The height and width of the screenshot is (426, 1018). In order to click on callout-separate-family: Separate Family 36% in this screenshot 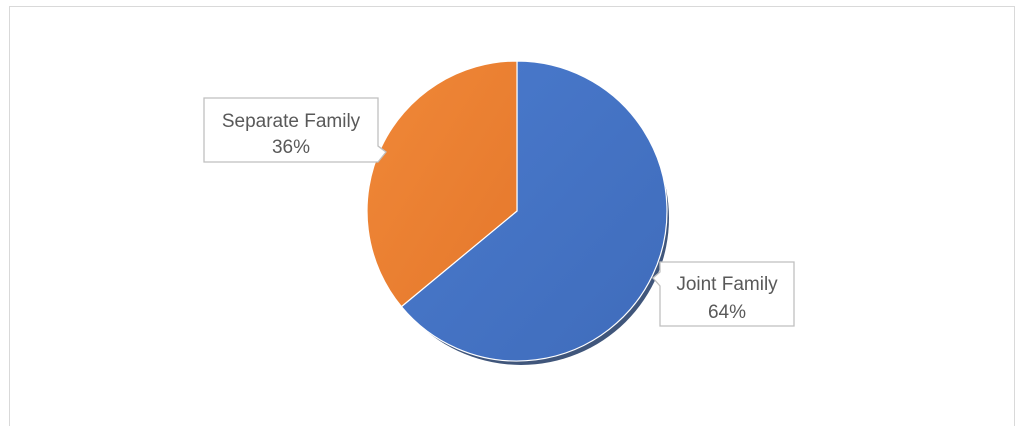, I will do `click(295, 130)`.